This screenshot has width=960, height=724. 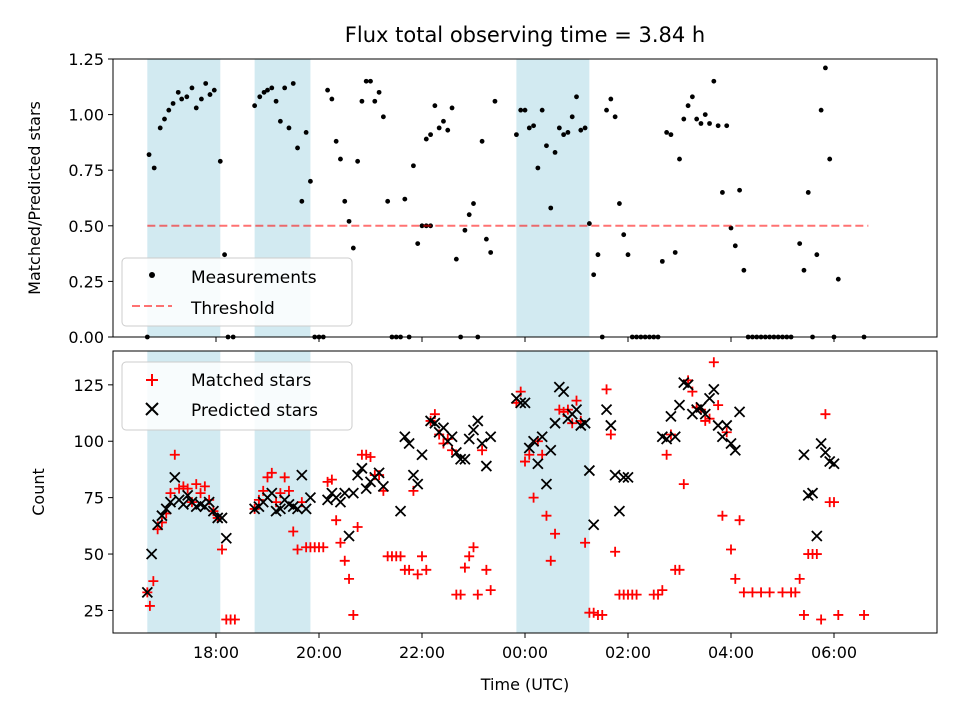 What do you see at coordinates (232, 309) in the screenshot?
I see `legend-threshold-label: Threshold` at bounding box center [232, 309].